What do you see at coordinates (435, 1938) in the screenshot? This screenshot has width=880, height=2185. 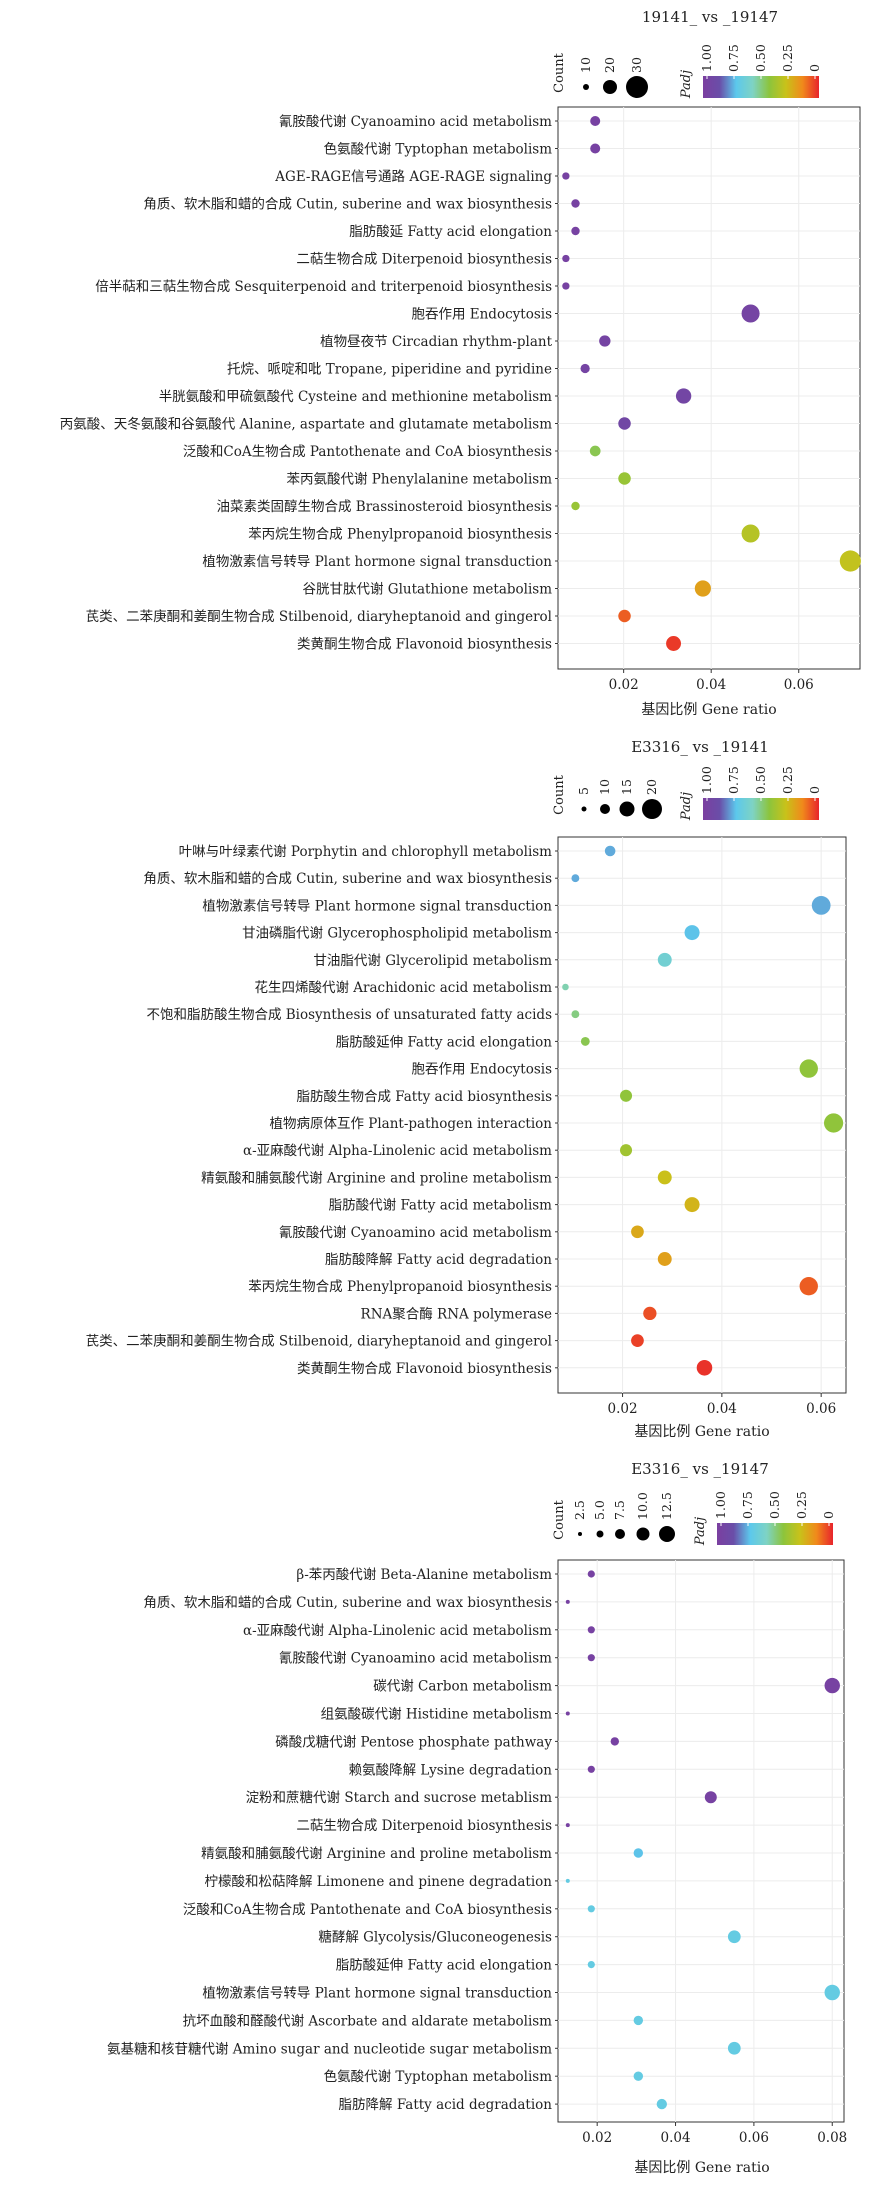 I see `y-tick-label: 糖酵解 Glycolysis/Gluconeogenesis` at bounding box center [435, 1938].